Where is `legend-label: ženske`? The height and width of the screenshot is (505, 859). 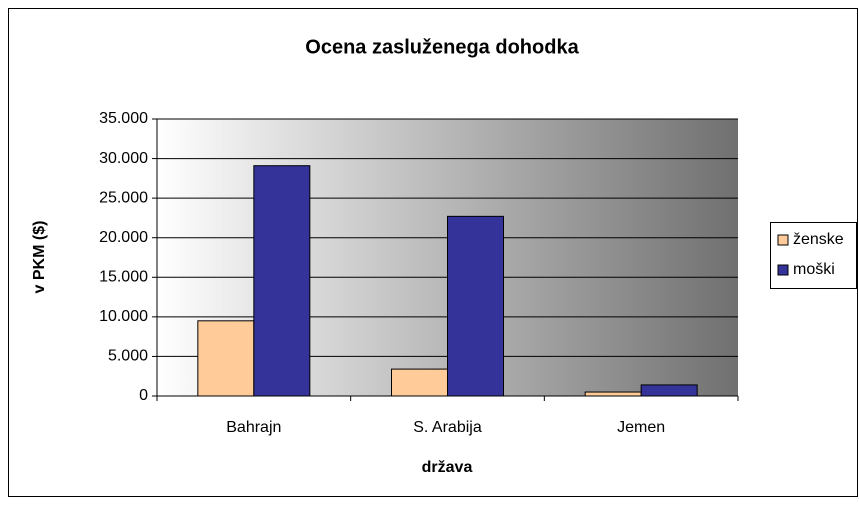
legend-label: ženske is located at coordinates (818, 239).